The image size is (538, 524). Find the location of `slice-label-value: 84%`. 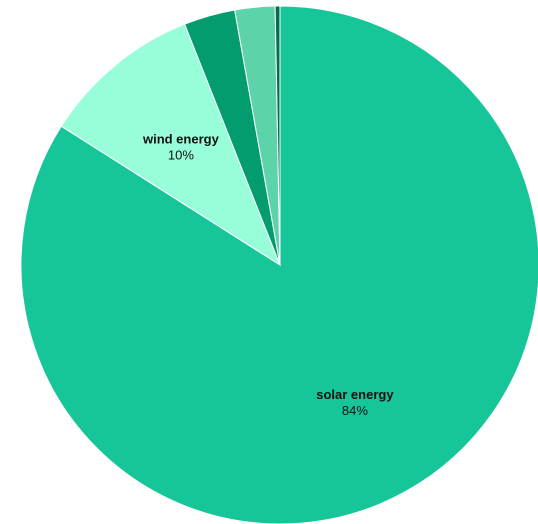

slice-label-value: 84% is located at coordinates (355, 410).